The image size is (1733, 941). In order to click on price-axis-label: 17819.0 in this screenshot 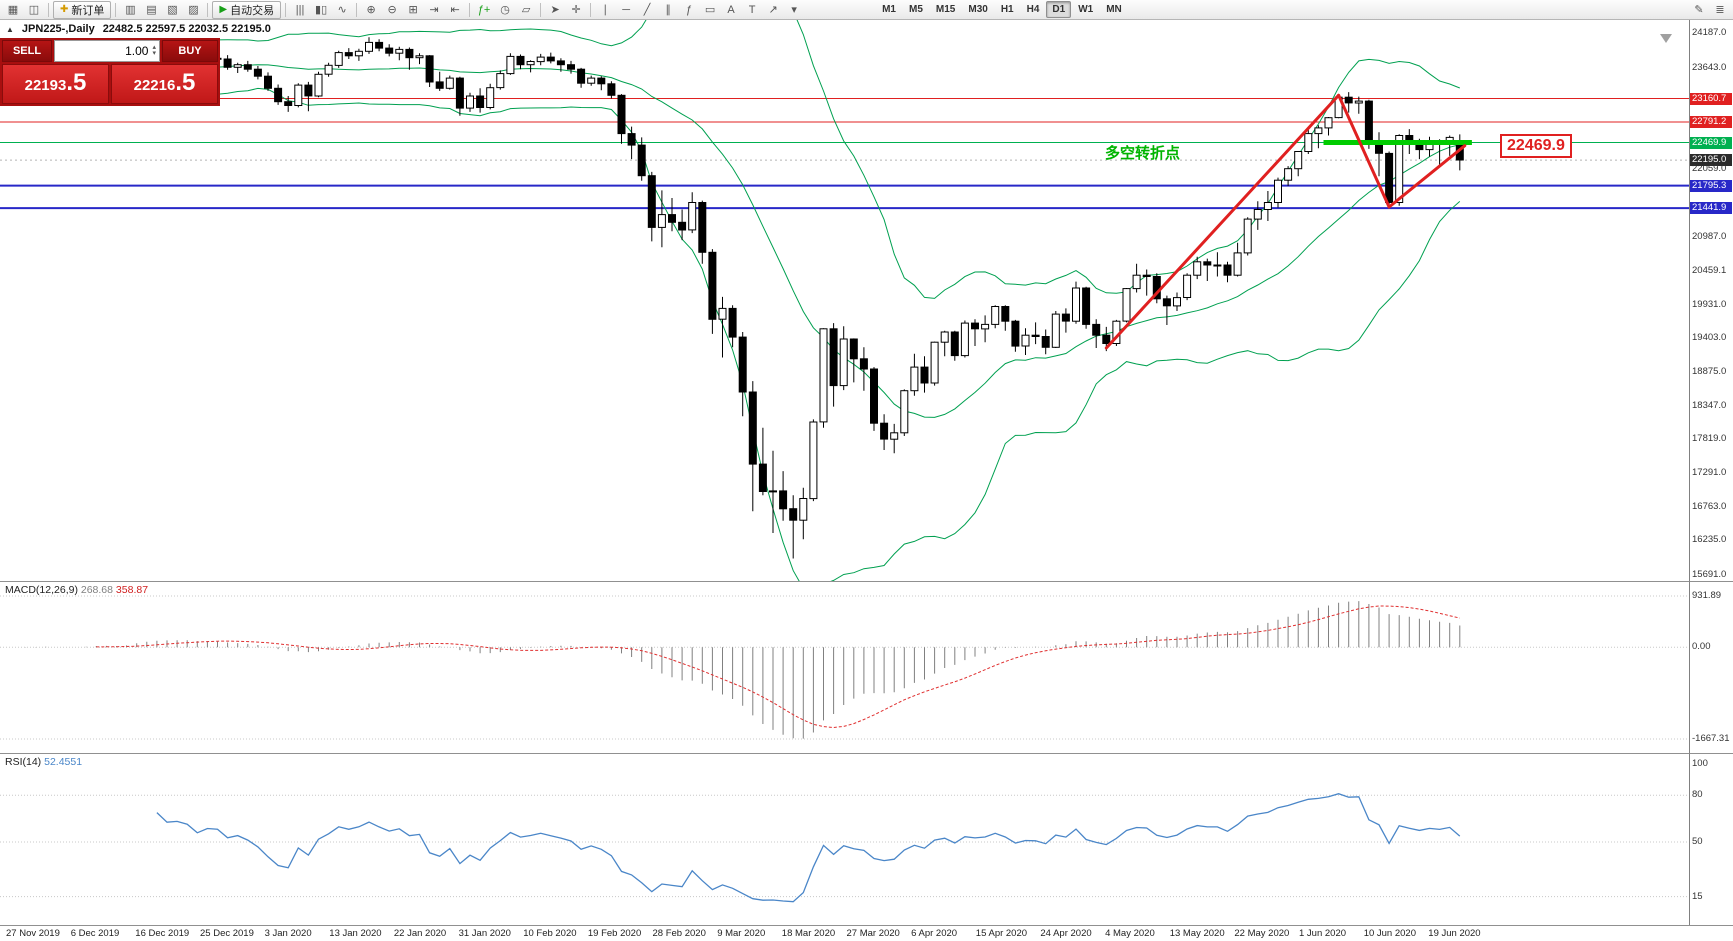, I will do `click(1709, 439)`.